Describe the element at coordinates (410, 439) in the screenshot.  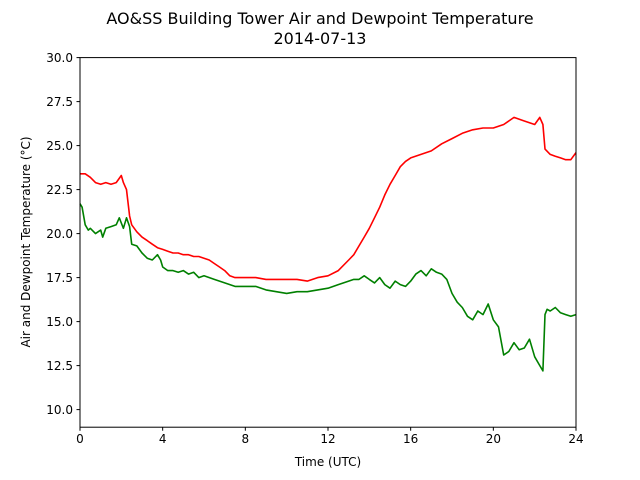
I see `x-tick-label: 16` at that location.